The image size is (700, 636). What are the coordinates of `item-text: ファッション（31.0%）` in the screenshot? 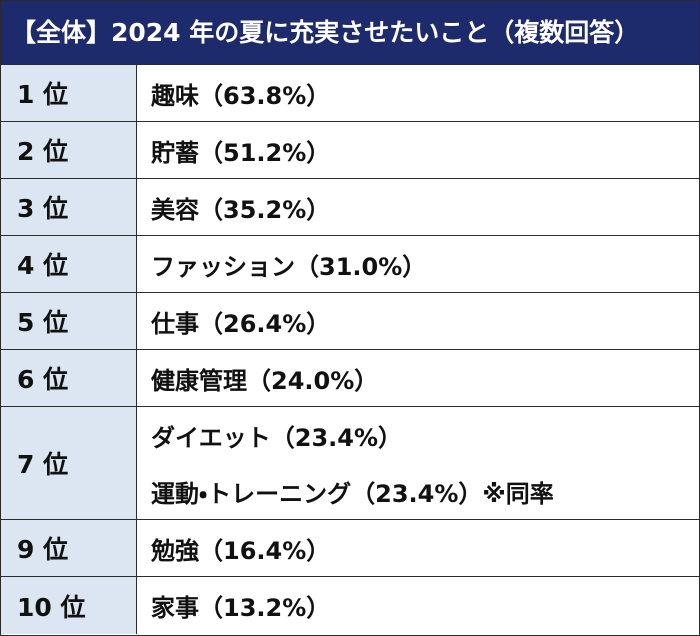 It's located at (289, 266).